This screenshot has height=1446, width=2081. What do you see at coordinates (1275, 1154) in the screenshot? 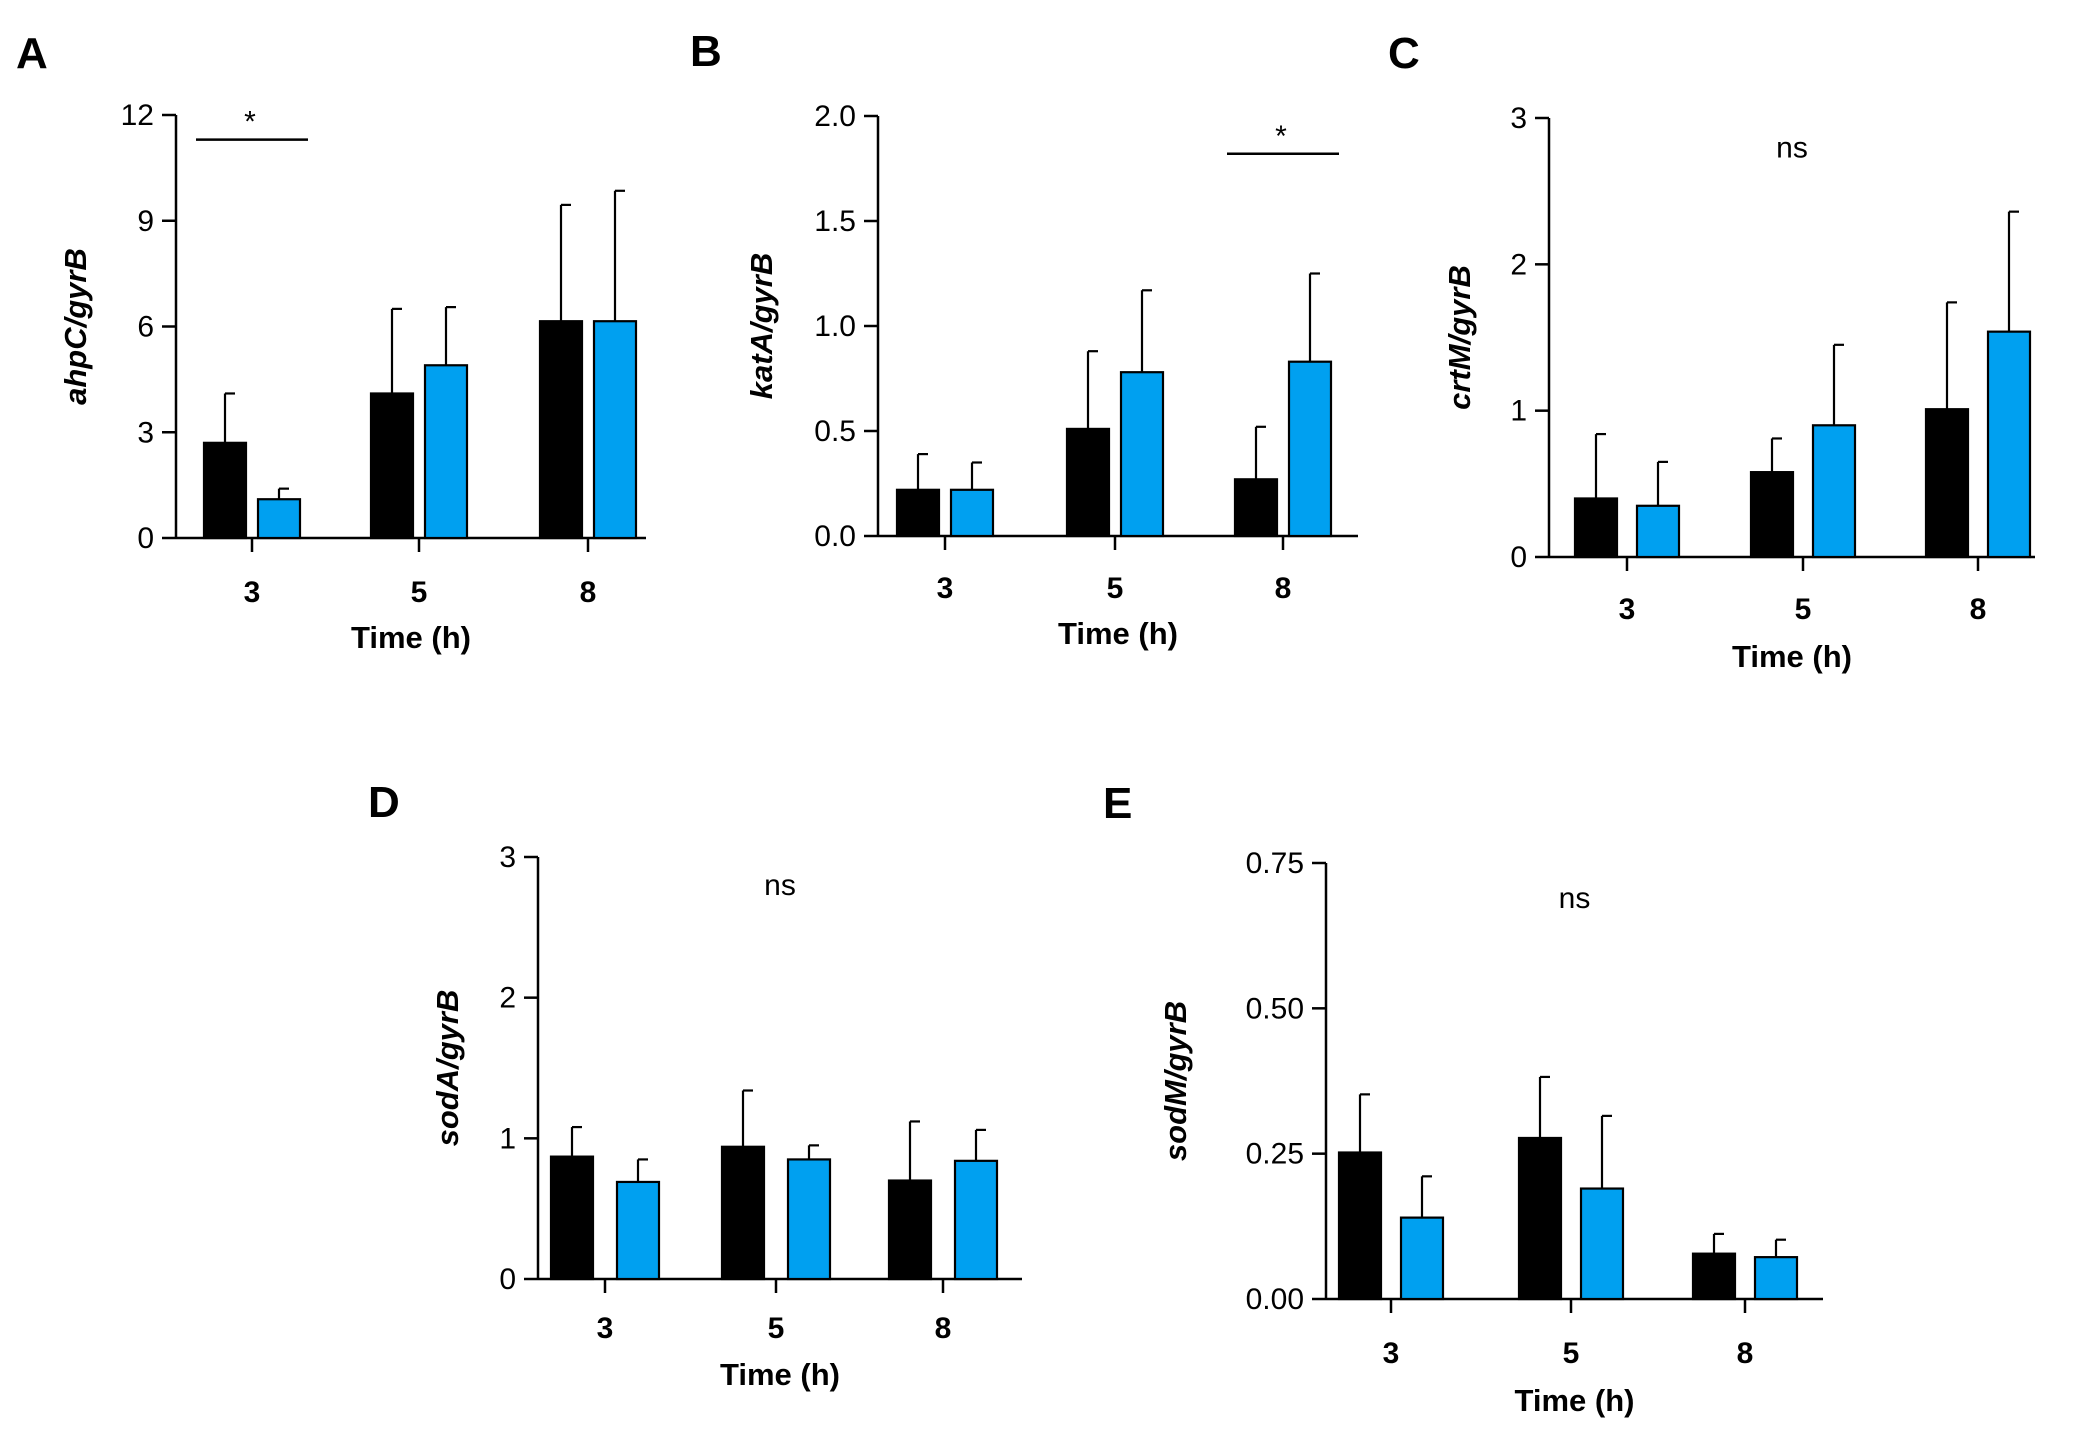
I see `y-tick-label: 0.25` at bounding box center [1275, 1154].